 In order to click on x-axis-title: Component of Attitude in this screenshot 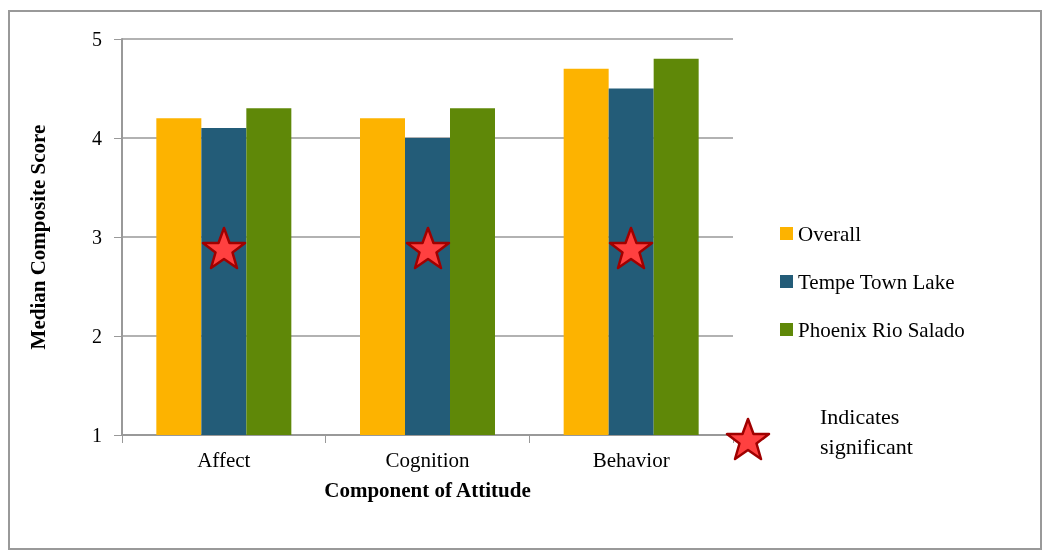, I will do `click(427, 489)`.